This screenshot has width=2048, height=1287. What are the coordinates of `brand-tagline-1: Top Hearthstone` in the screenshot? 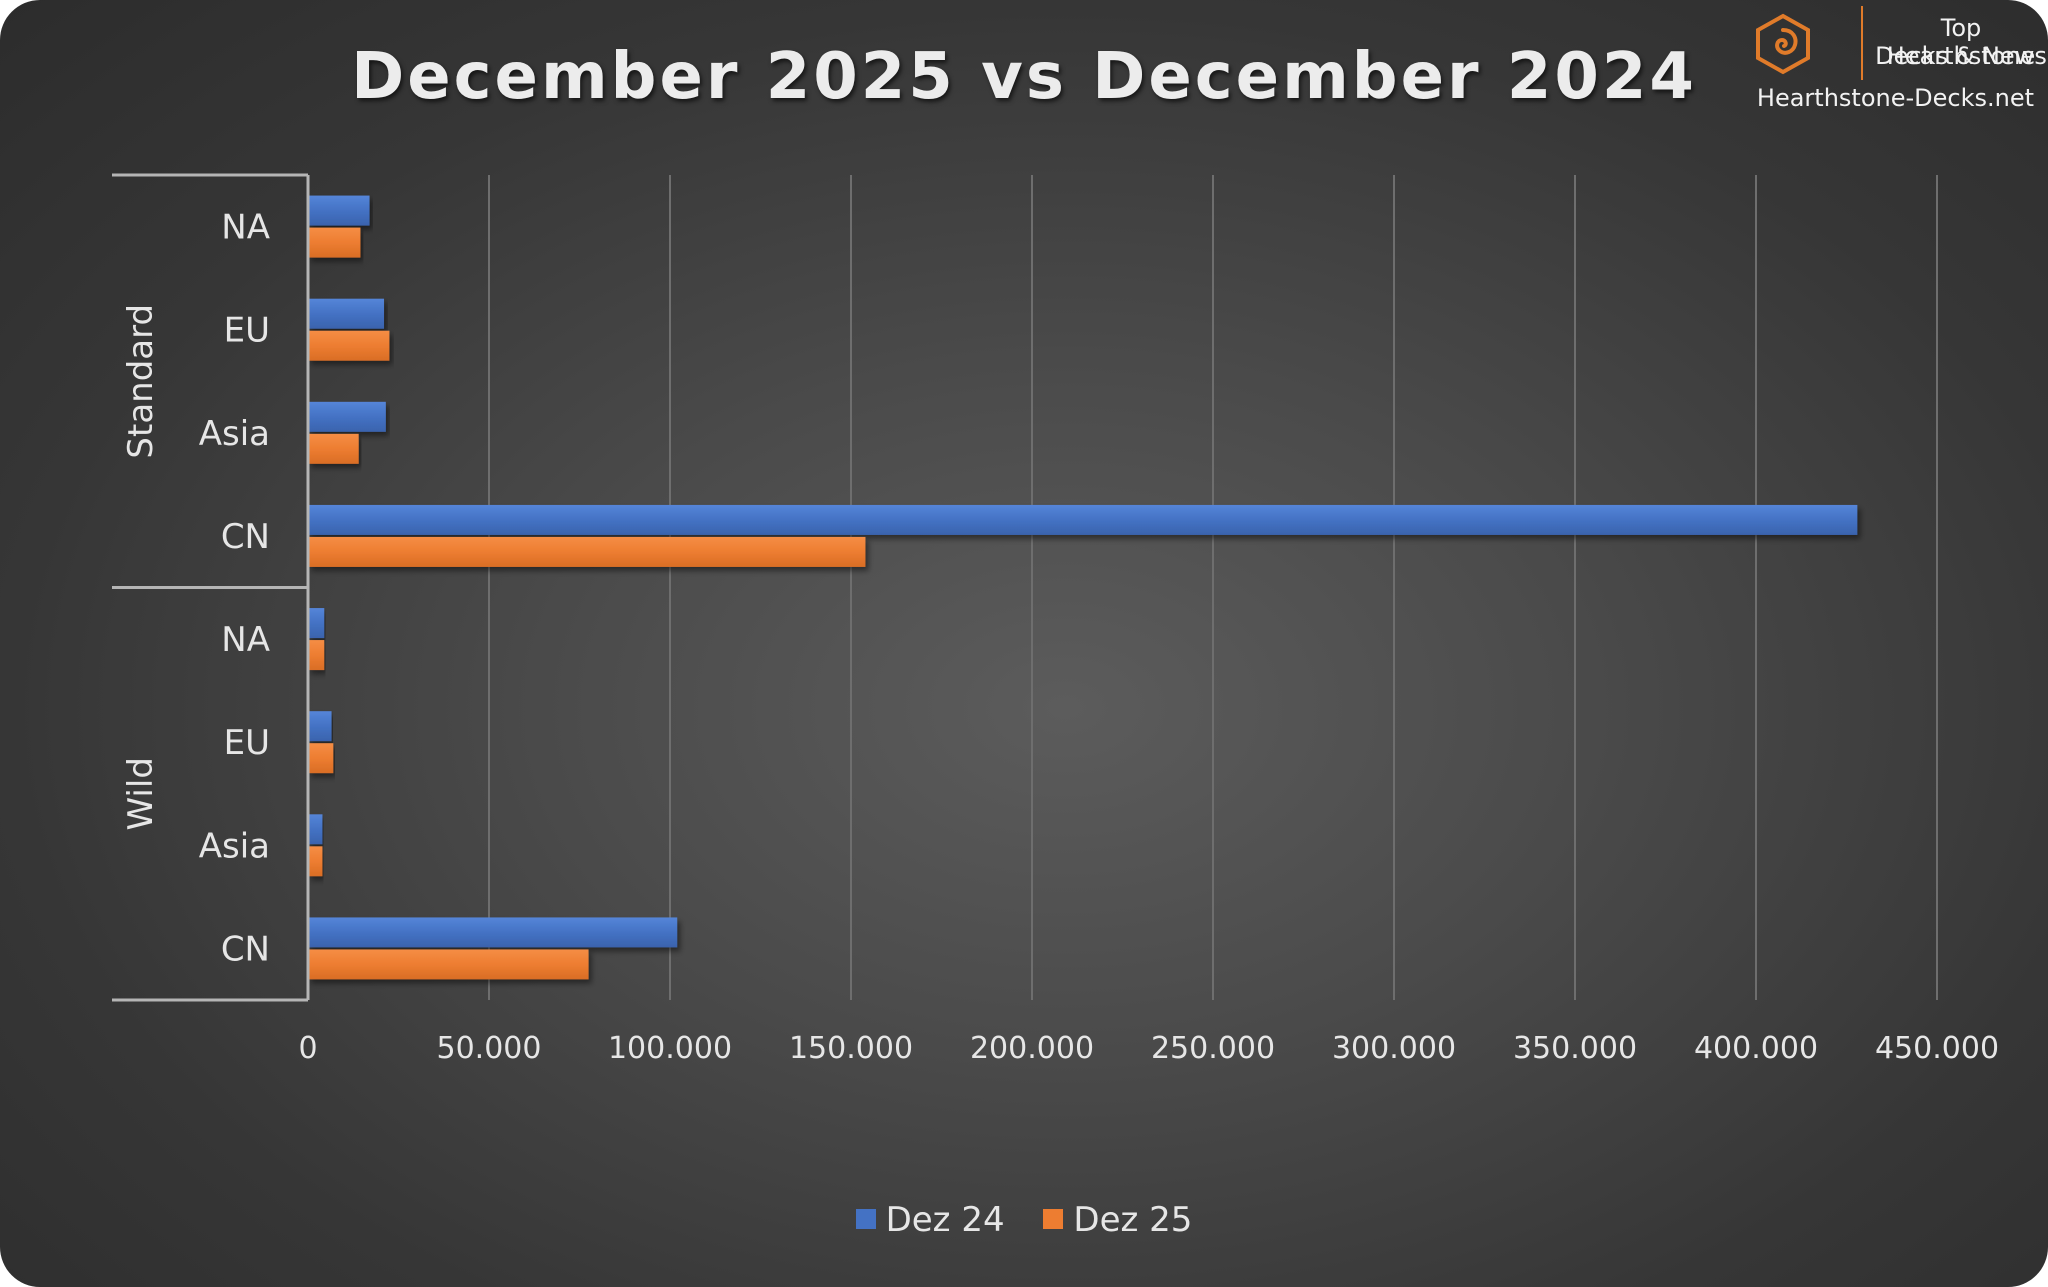 It's located at (1961, 42).